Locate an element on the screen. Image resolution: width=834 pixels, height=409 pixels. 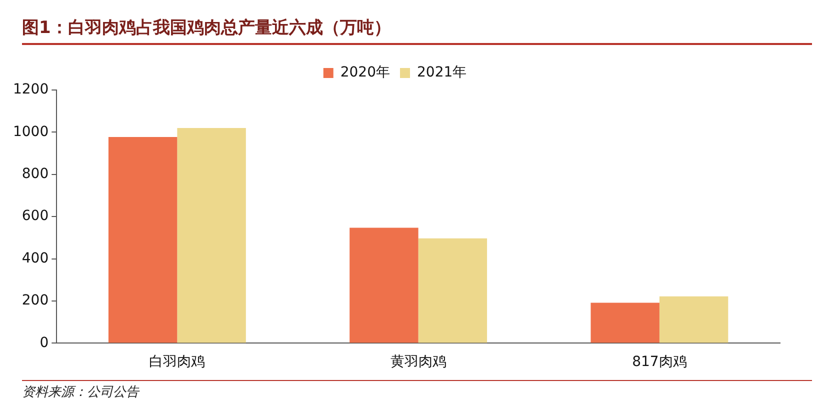
x-tick-label: 817肉鸡 is located at coordinates (659, 362).